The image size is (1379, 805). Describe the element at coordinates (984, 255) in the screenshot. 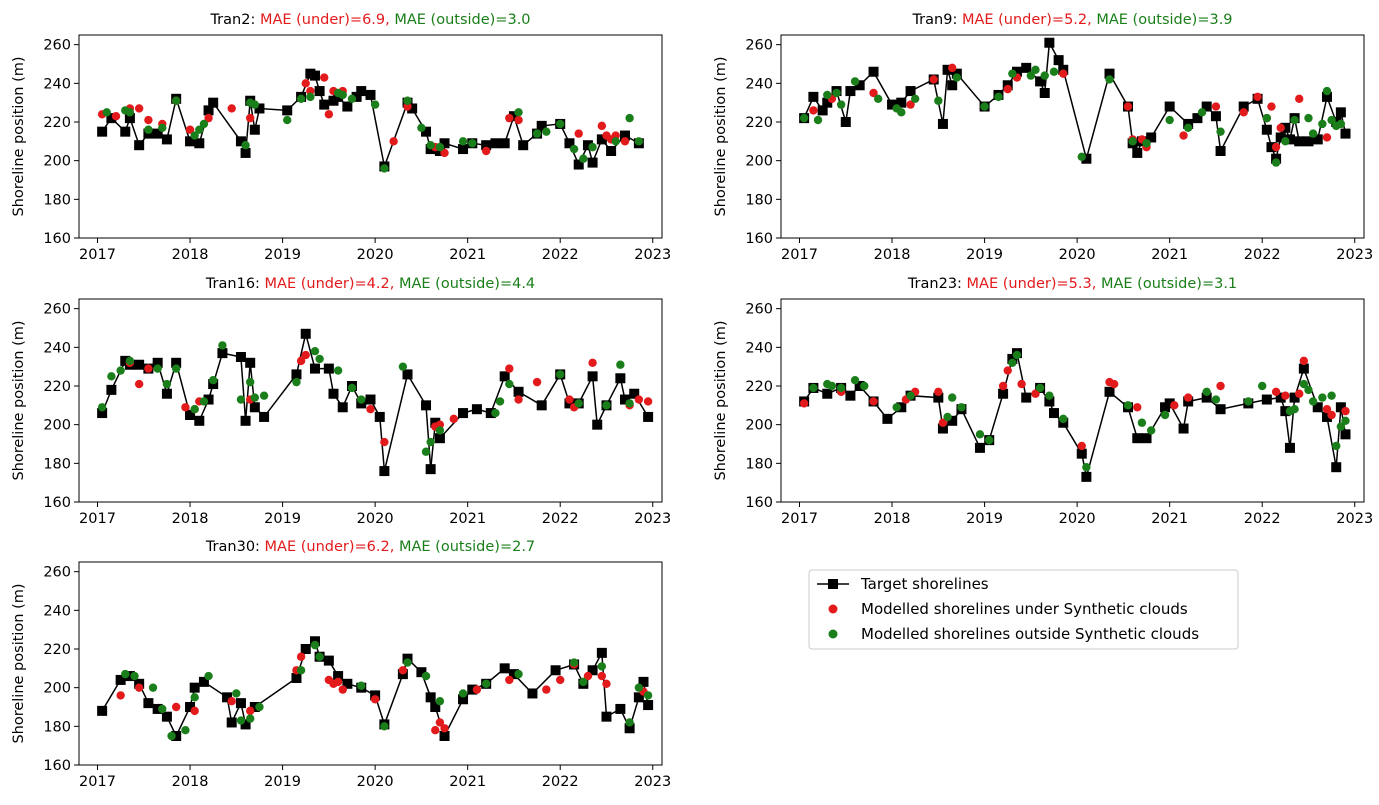

I see `x-tick-label: 2019` at that location.